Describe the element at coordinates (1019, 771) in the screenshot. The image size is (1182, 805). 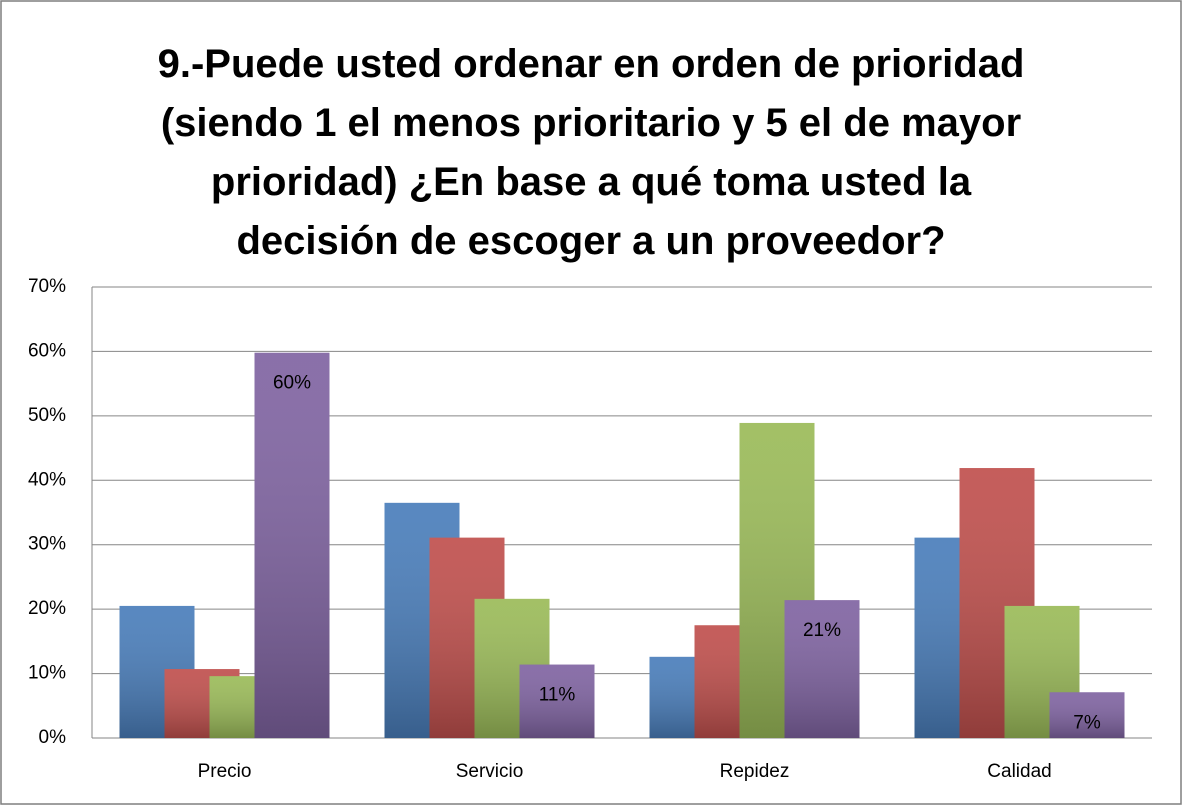
I see `x-tick-label: Calidad` at that location.